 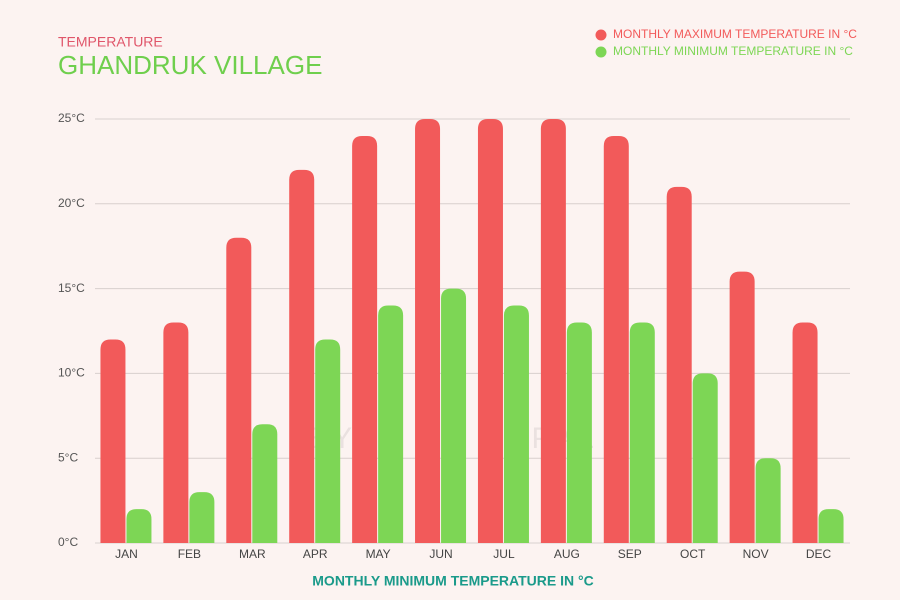 I want to click on x-tick-label: APR, so click(x=315, y=554).